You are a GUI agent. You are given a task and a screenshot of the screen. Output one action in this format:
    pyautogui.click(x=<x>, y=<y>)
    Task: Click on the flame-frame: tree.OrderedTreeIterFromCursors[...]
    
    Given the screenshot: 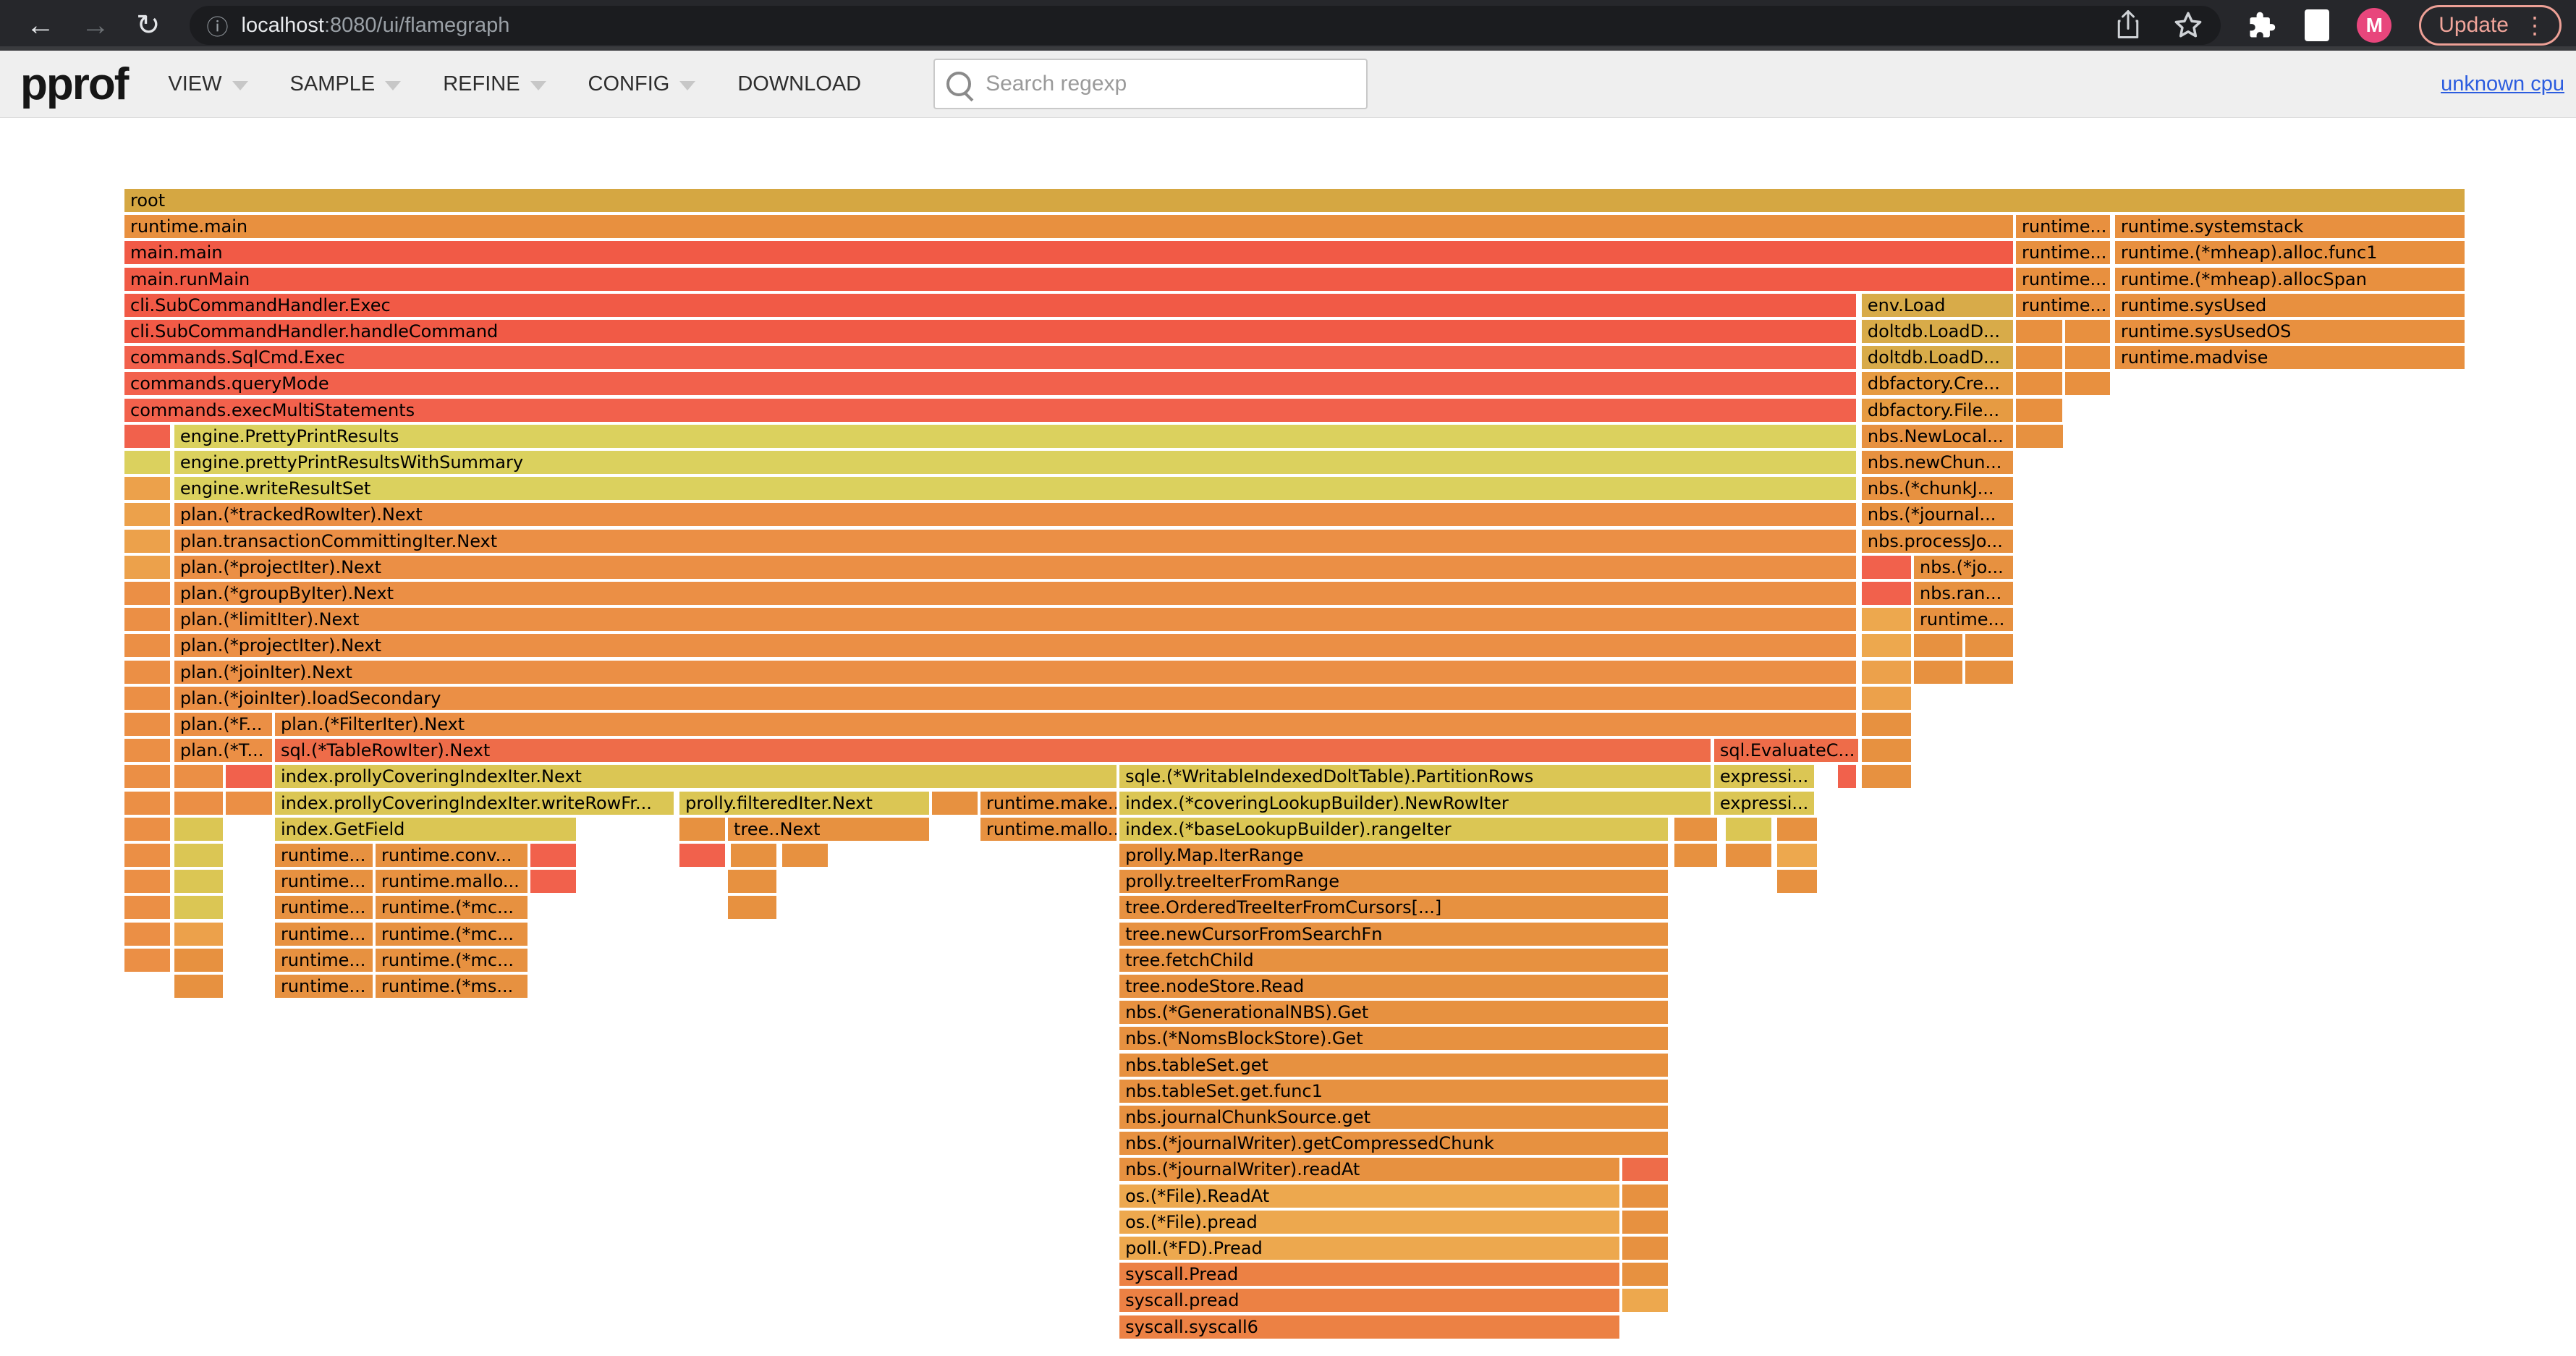 What is the action you would take?
    pyautogui.click(x=1394, y=908)
    